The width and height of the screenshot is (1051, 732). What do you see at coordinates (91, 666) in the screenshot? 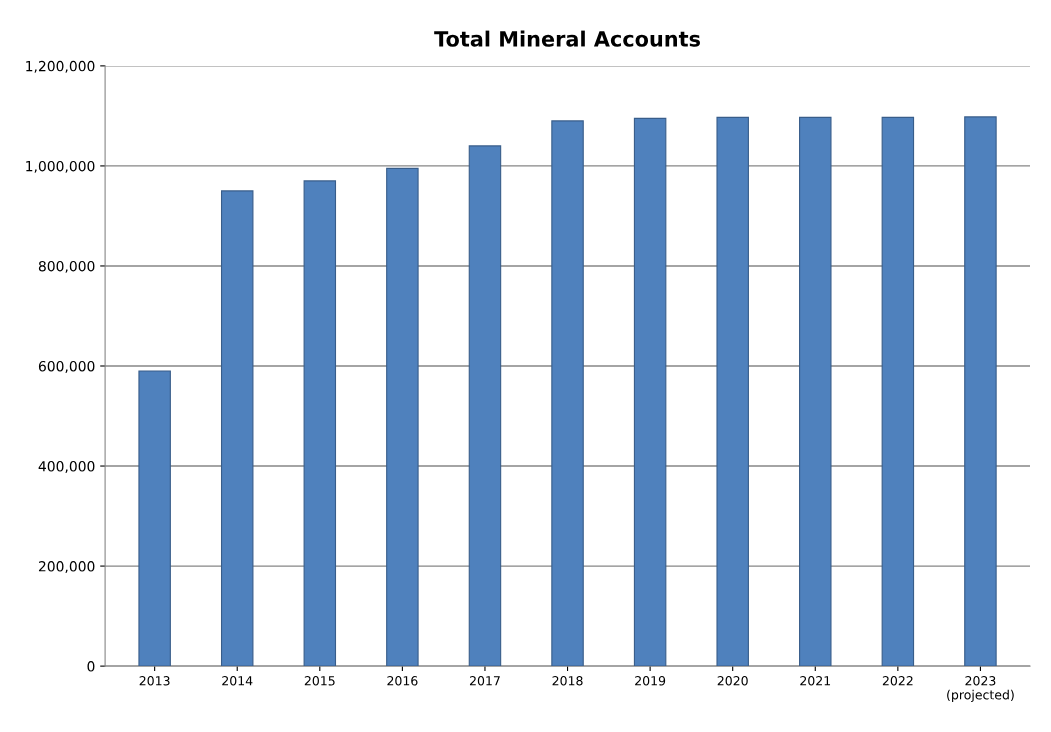
I see `y-tick-label: 0` at bounding box center [91, 666].